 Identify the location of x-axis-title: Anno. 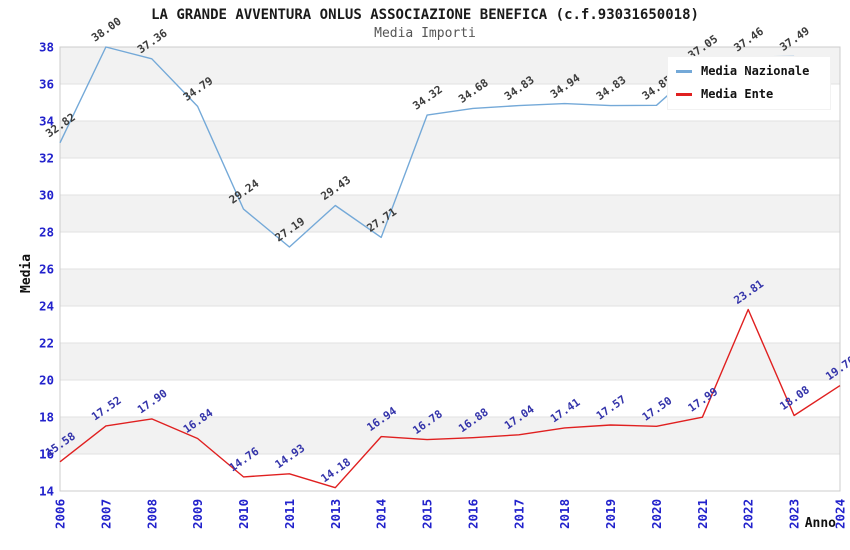
(820, 523).